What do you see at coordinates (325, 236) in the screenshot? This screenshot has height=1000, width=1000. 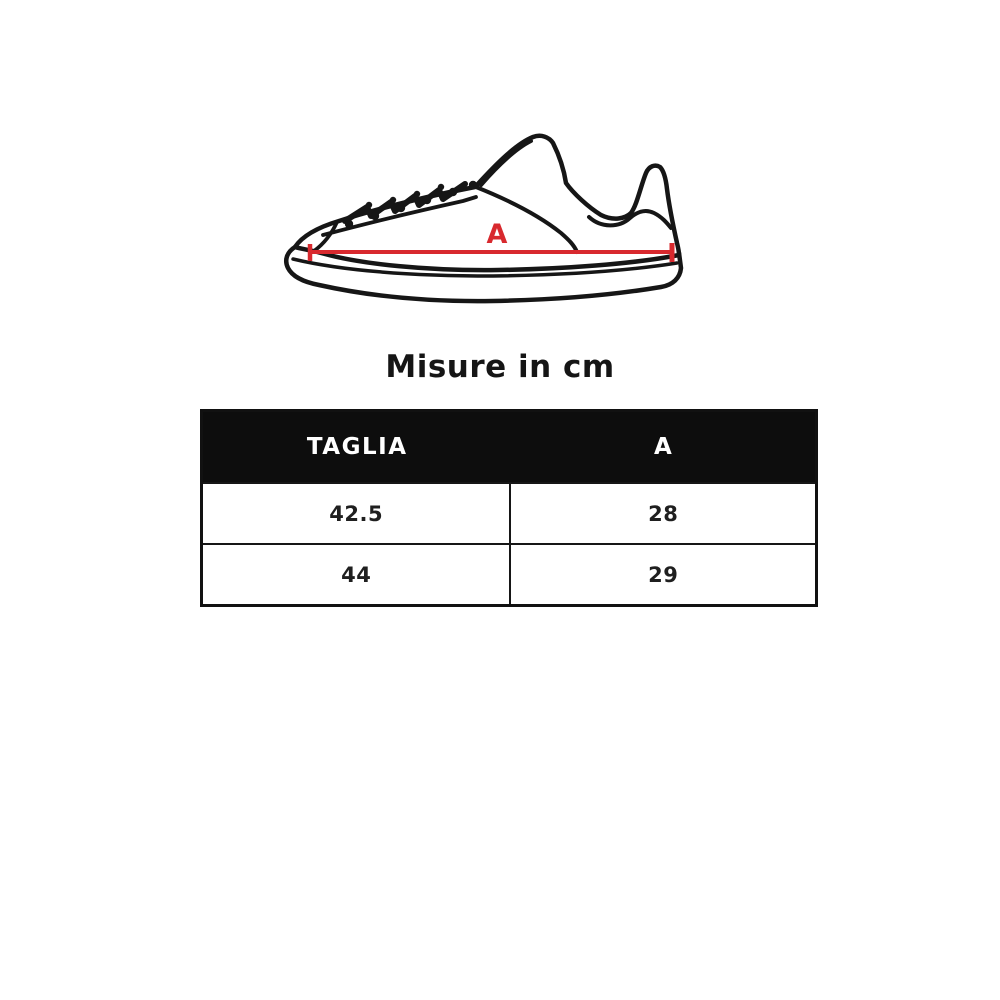 I see `toe-seam` at bounding box center [325, 236].